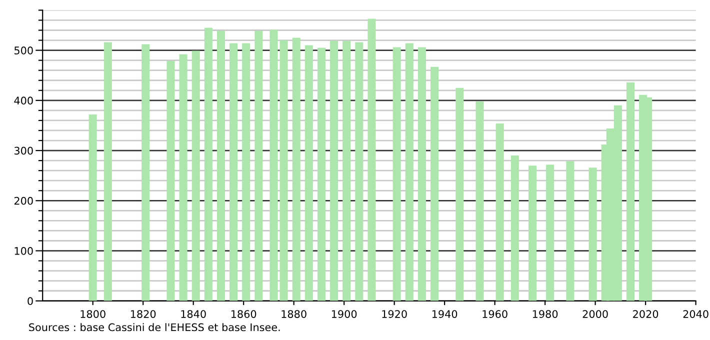 The height and width of the screenshot is (340, 710). I want to click on x-tick-label: 1860, so click(243, 314).